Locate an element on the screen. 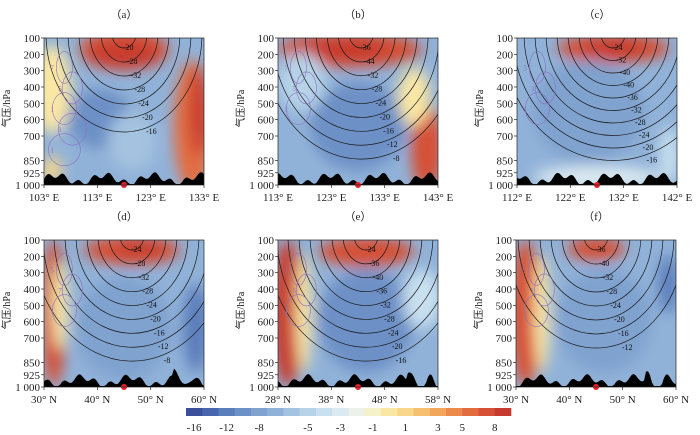 The image size is (700, 435). x-tick-label: 113° E is located at coordinates (278, 198).